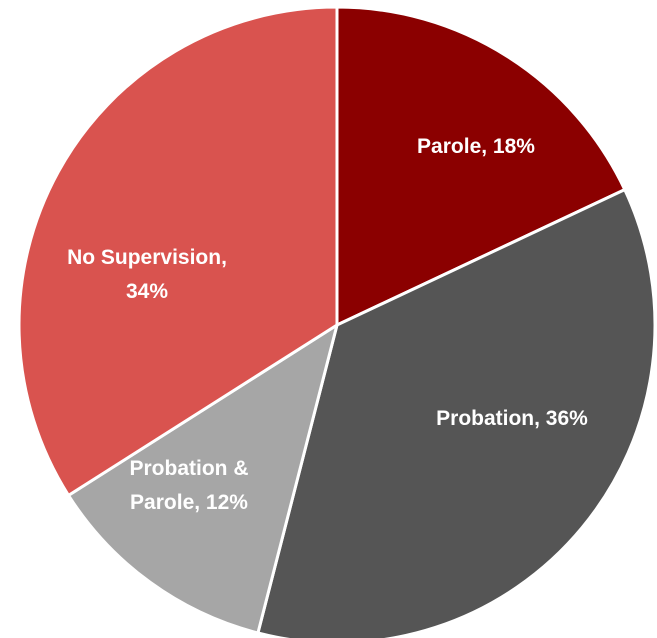  I want to click on slice-label-line: No Supervision,, so click(147, 257).